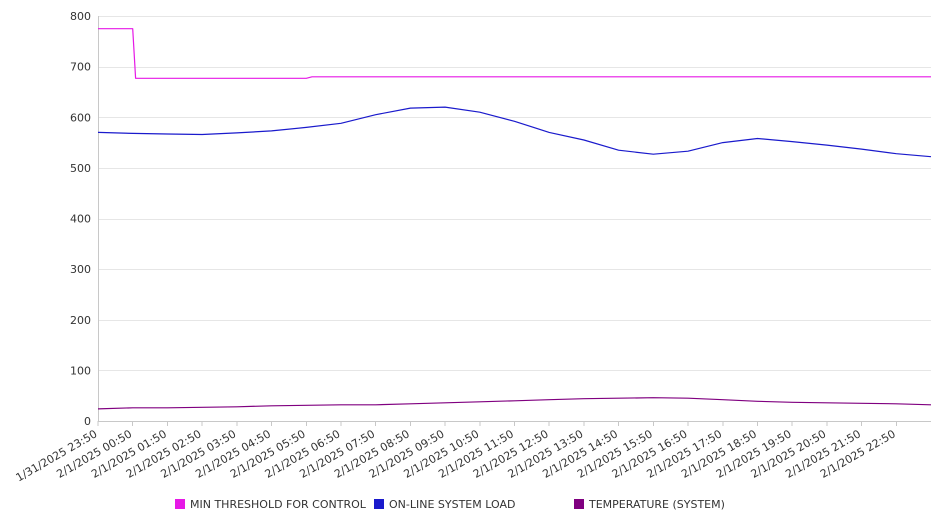 This screenshot has width=946, height=526. I want to click on y-tick-label: 500, so click(80, 168).